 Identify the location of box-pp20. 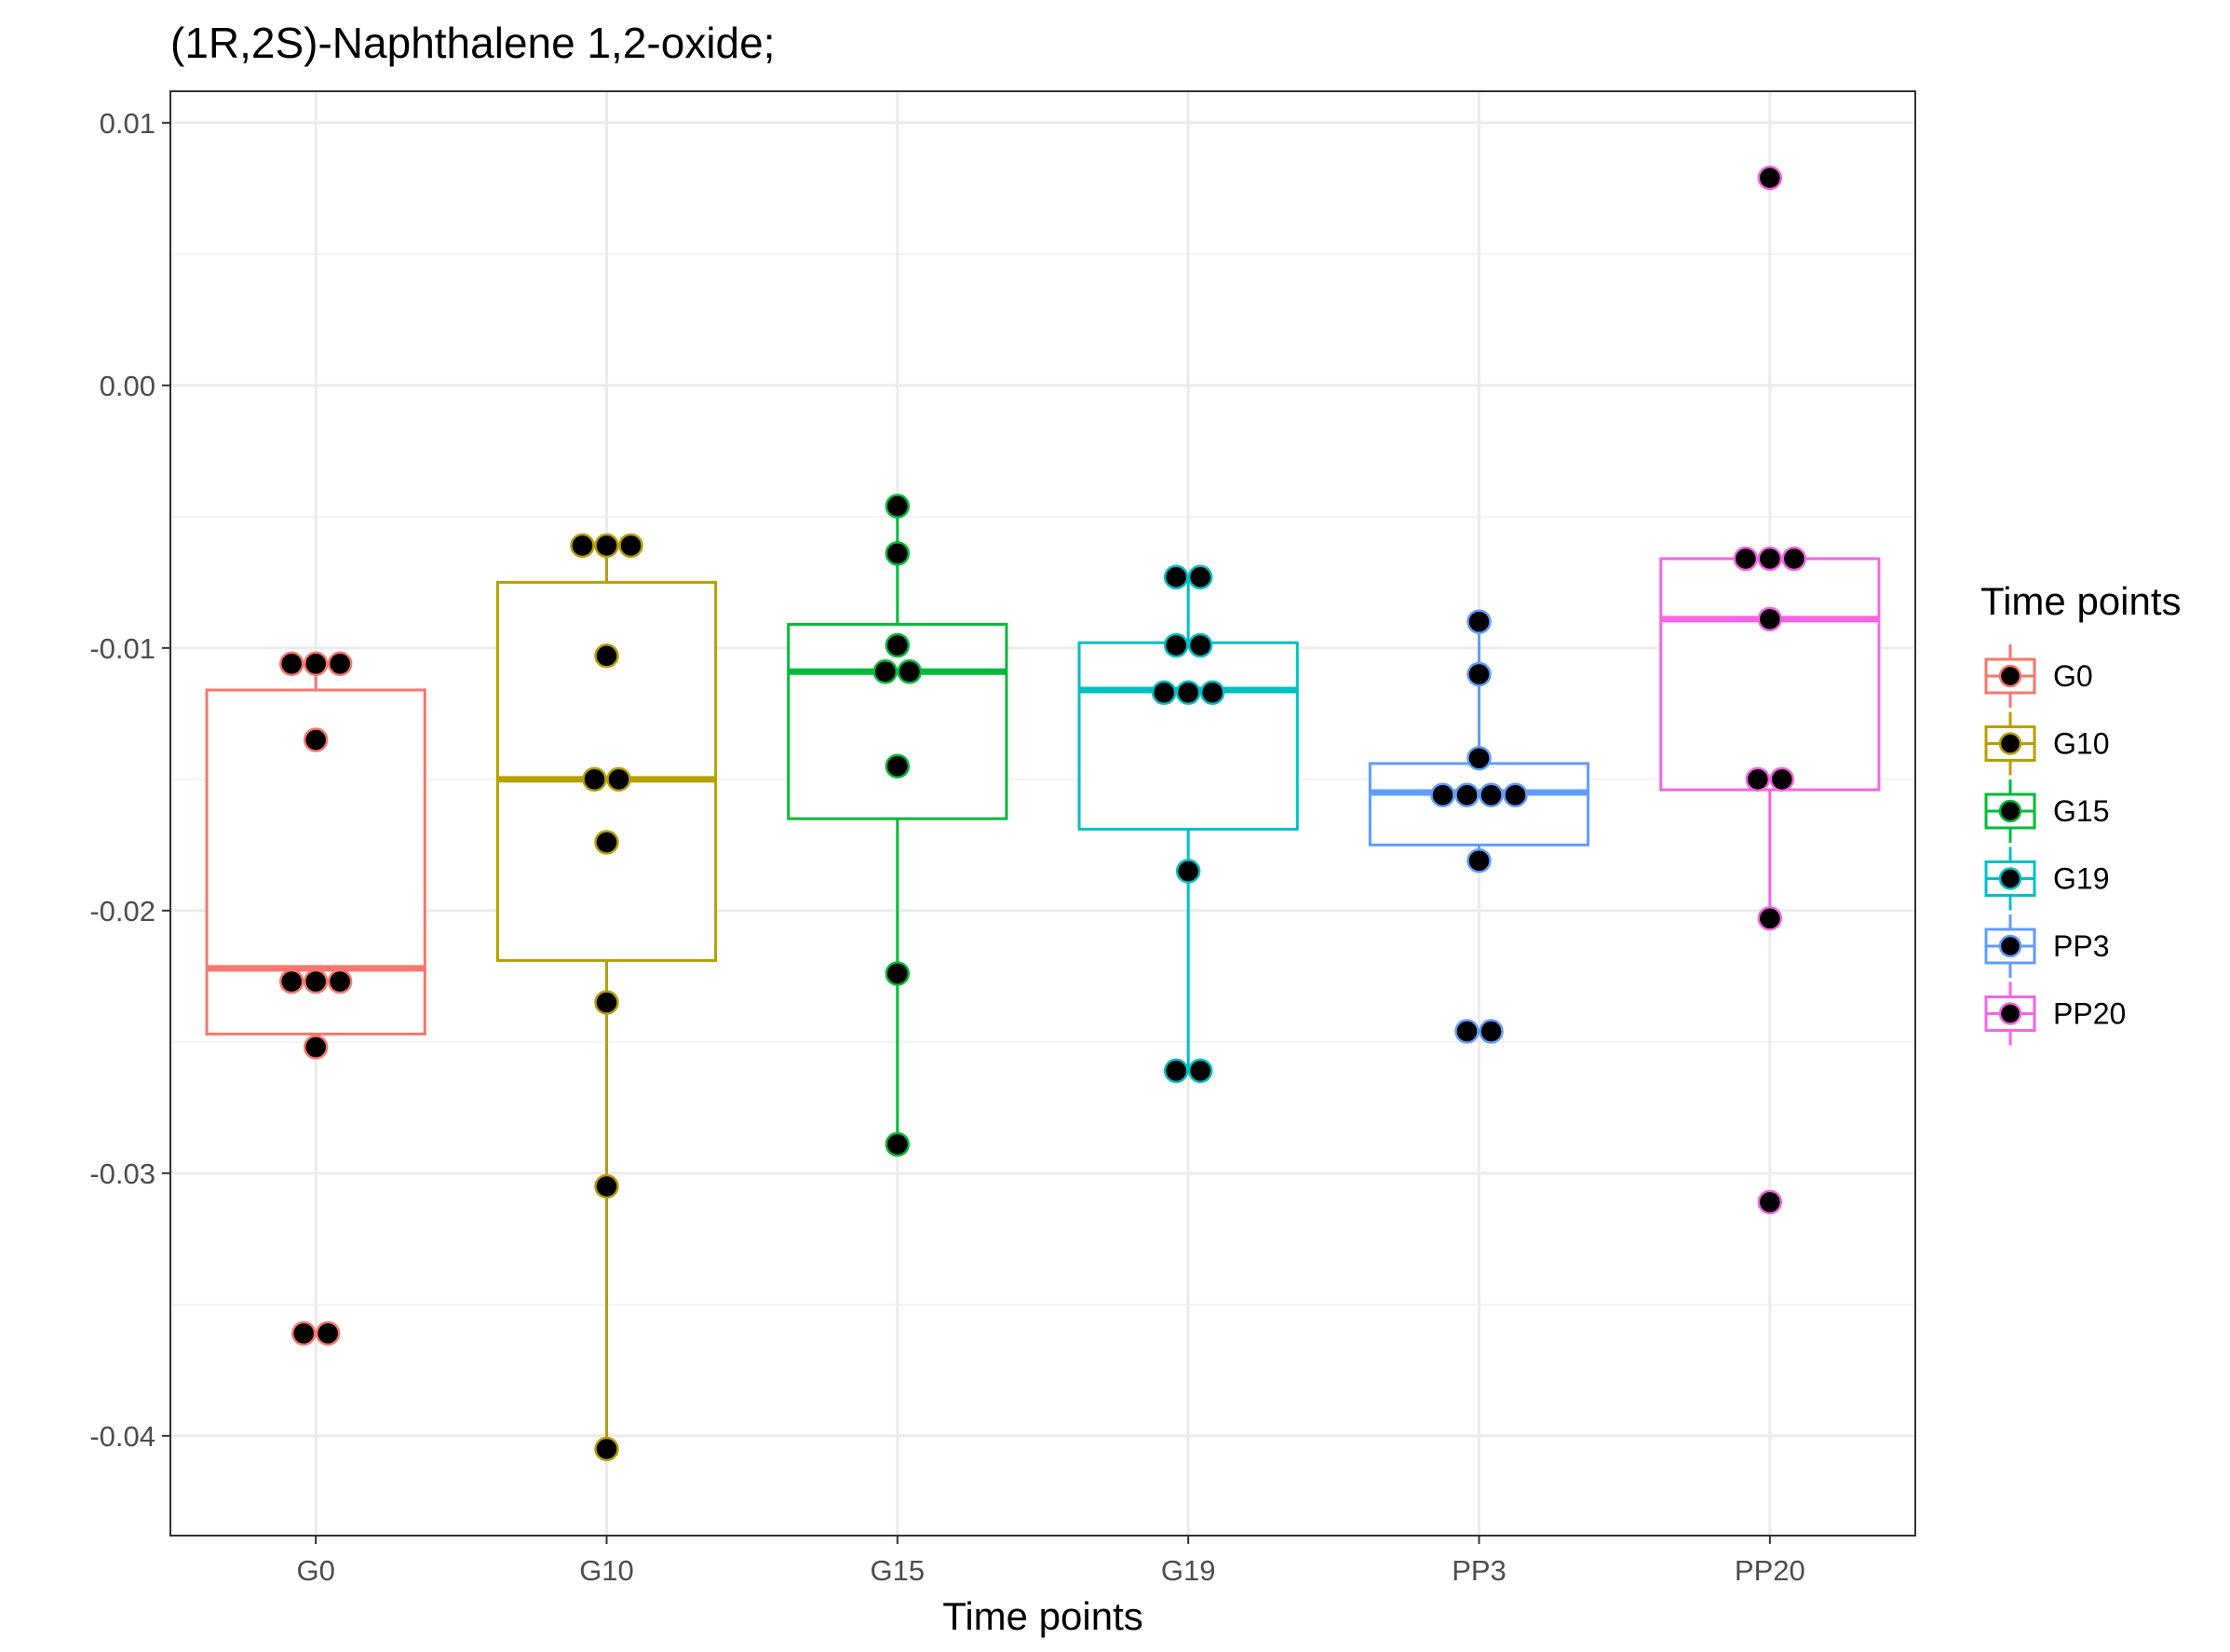
(1770, 738).